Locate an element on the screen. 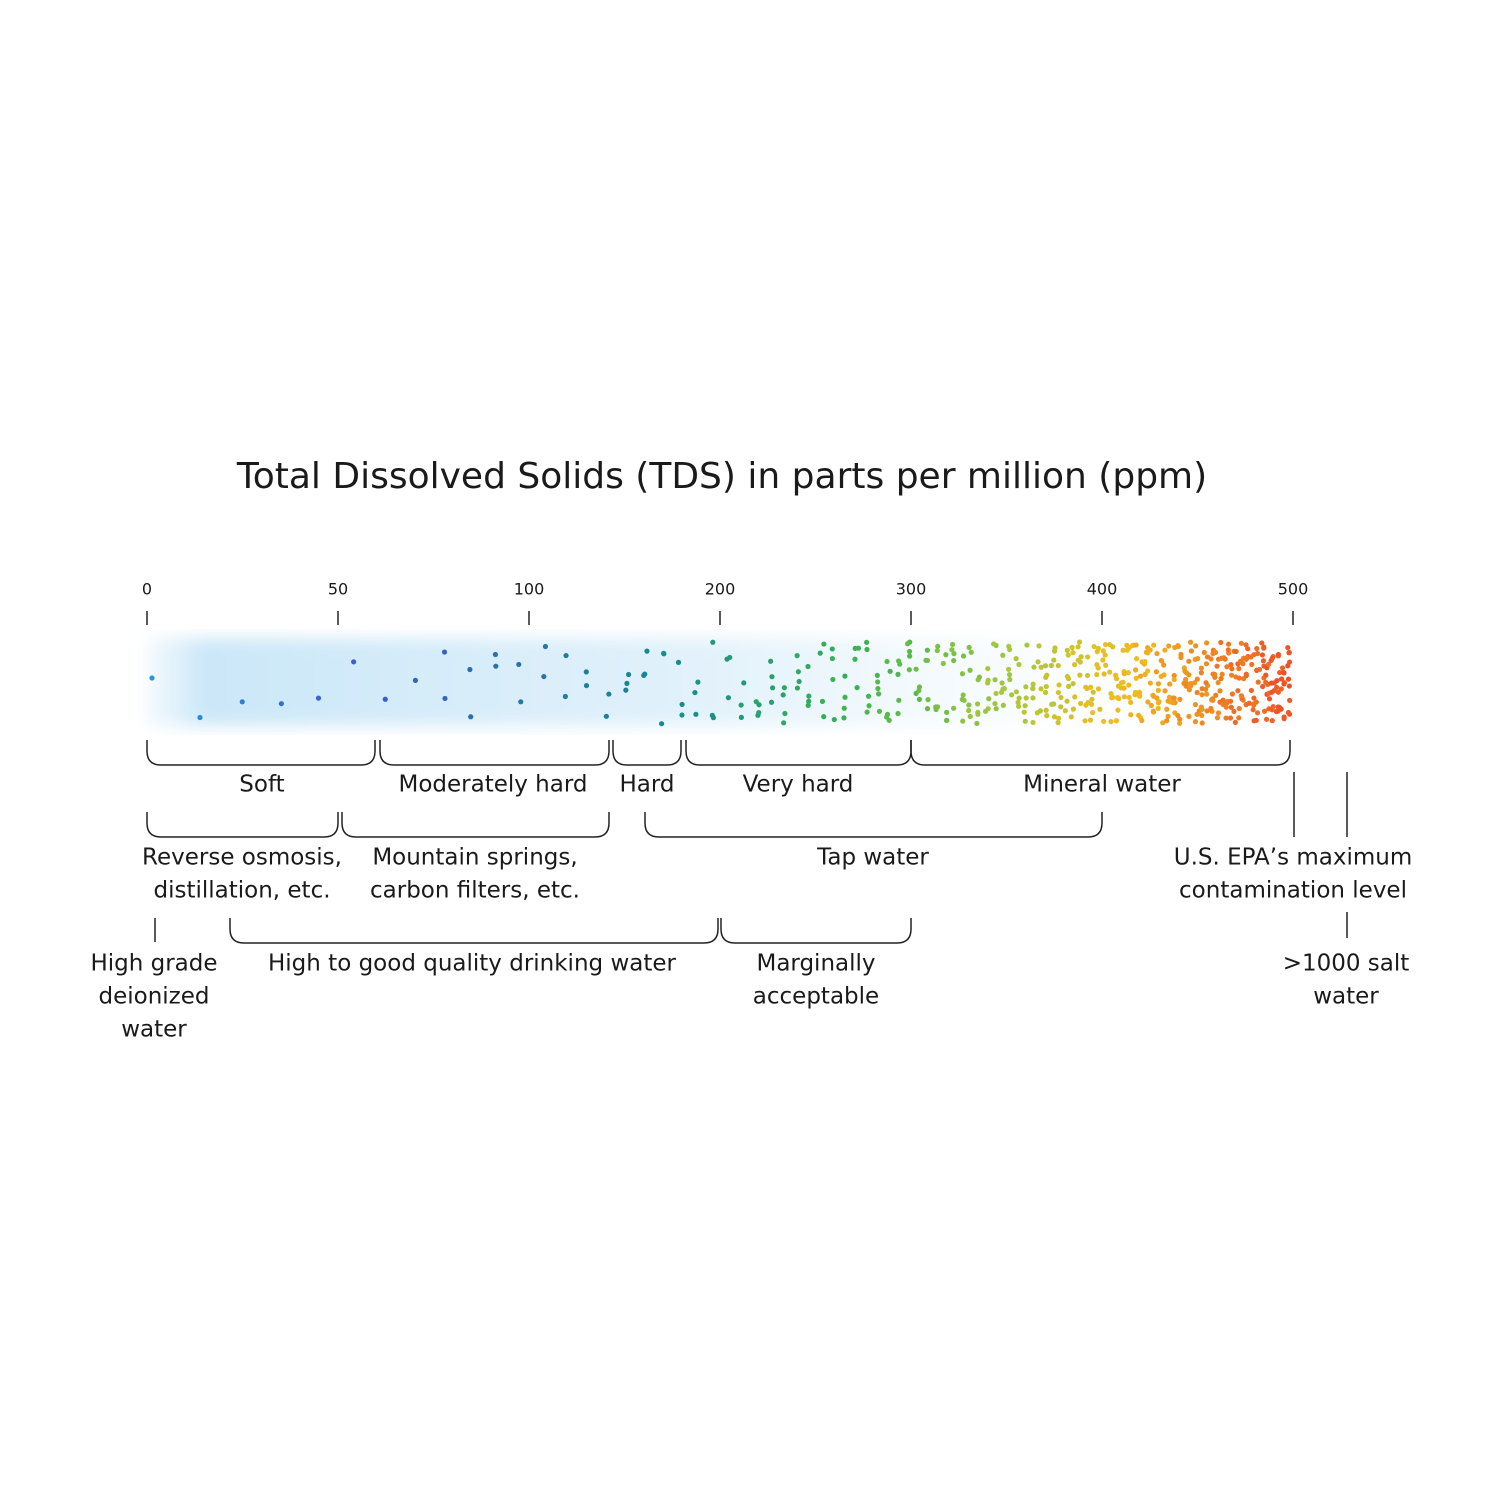  tick-label: 200 is located at coordinates (720, 589).